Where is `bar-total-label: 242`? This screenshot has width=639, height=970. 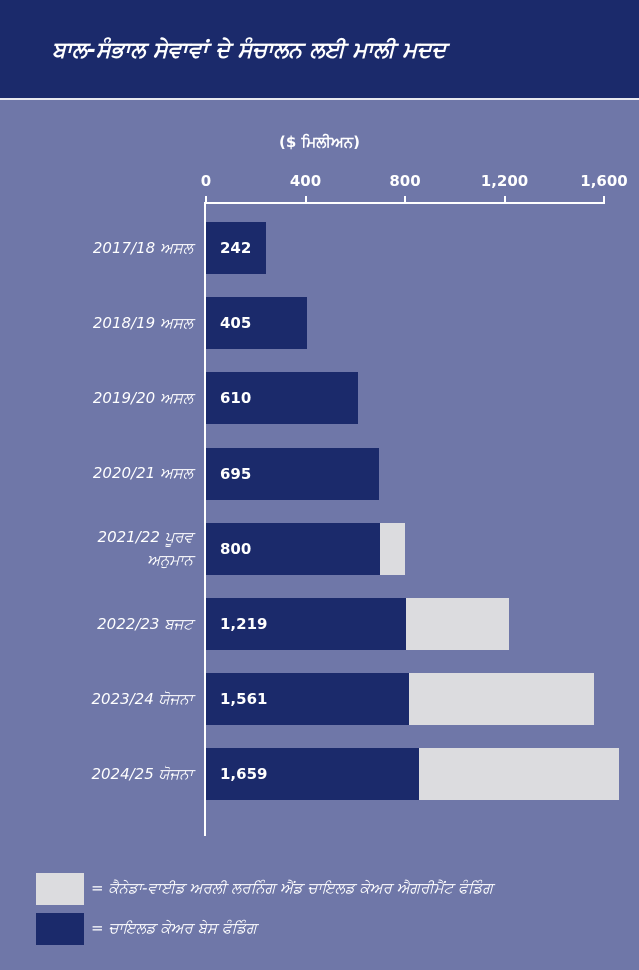 bar-total-label: 242 is located at coordinates (236, 248).